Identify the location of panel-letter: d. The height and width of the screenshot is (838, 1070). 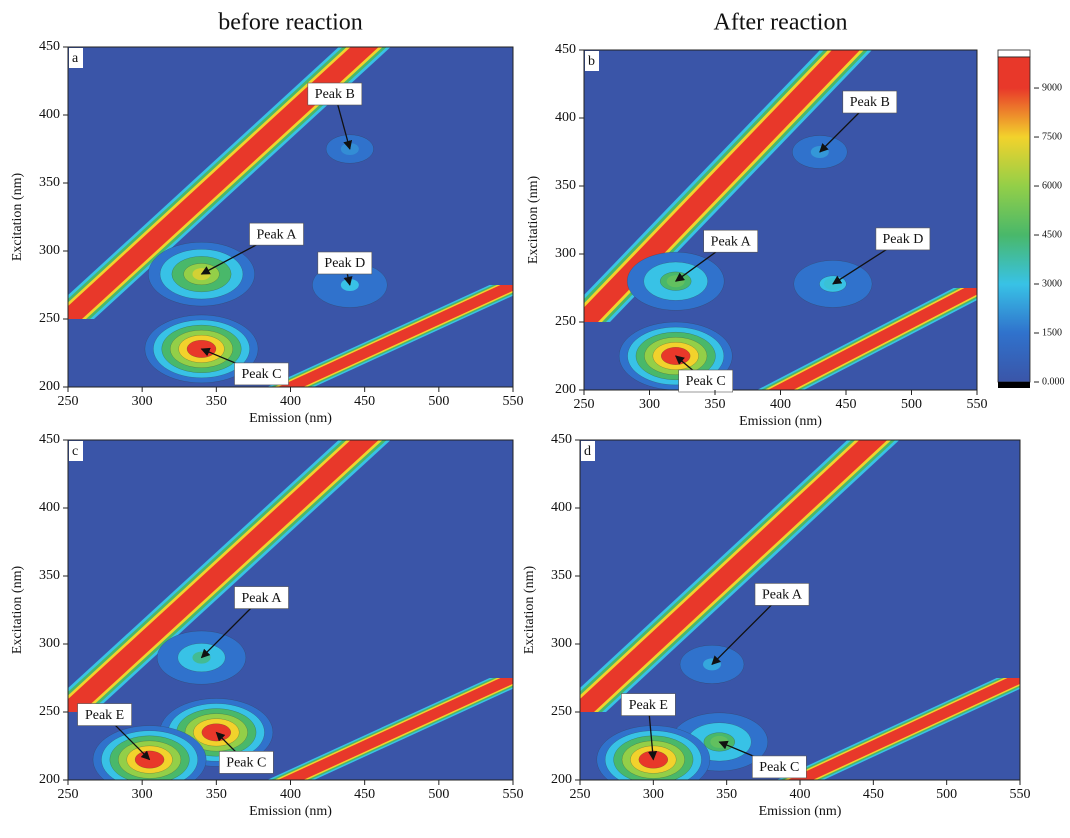
(587, 451).